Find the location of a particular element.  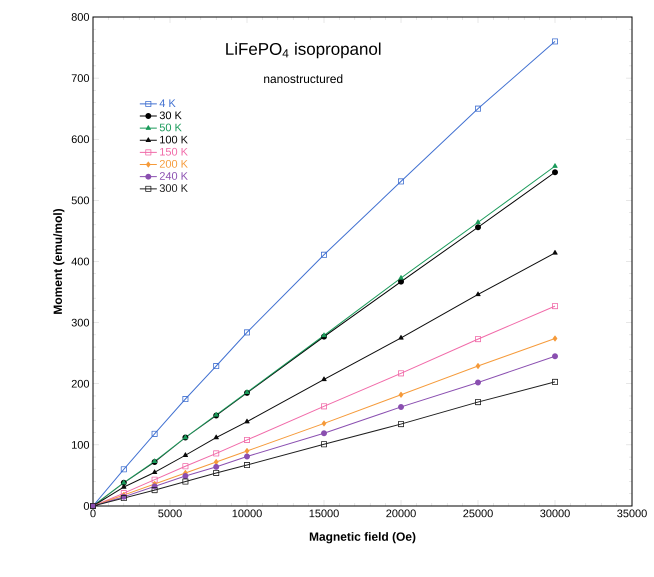

x-tick-label: 5000 is located at coordinates (170, 514).